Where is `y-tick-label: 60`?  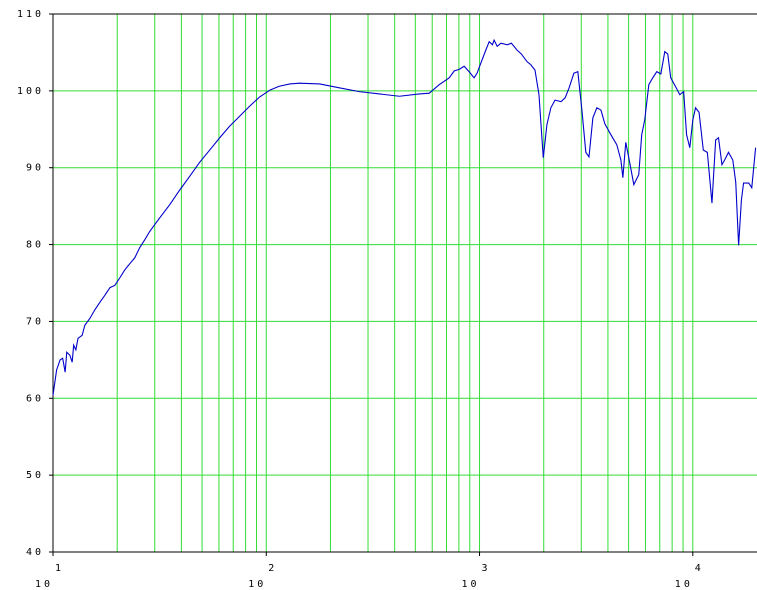
y-tick-label: 60 is located at coordinates (35, 398).